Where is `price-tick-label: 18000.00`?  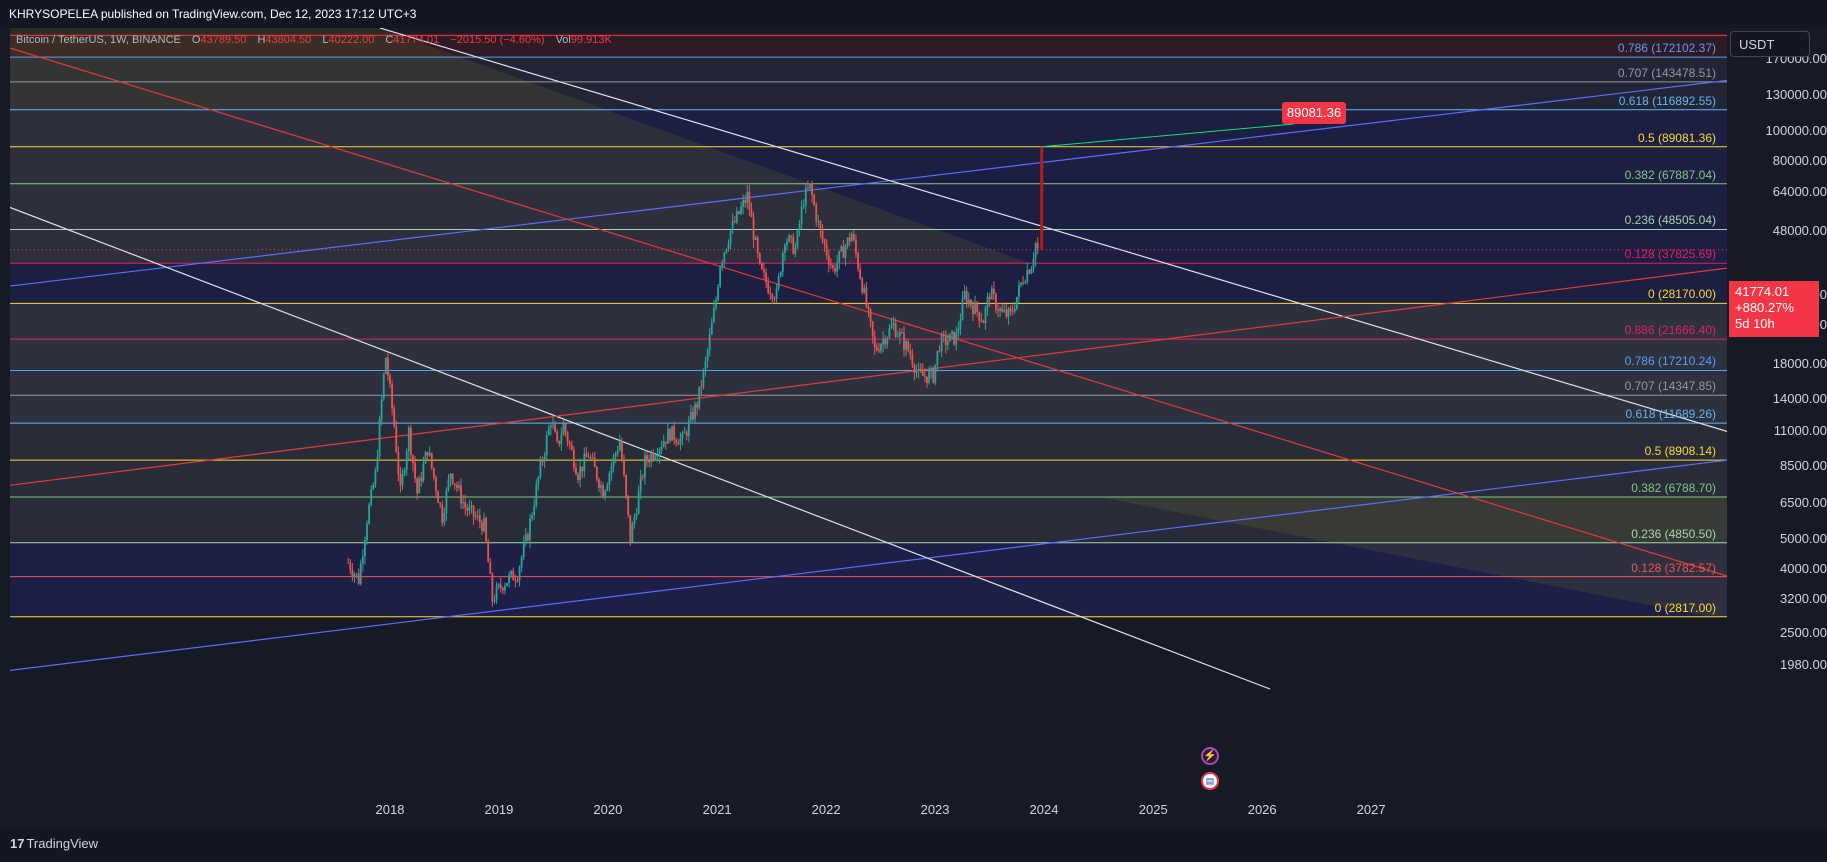 price-tick-label: 18000.00 is located at coordinates (1799, 364).